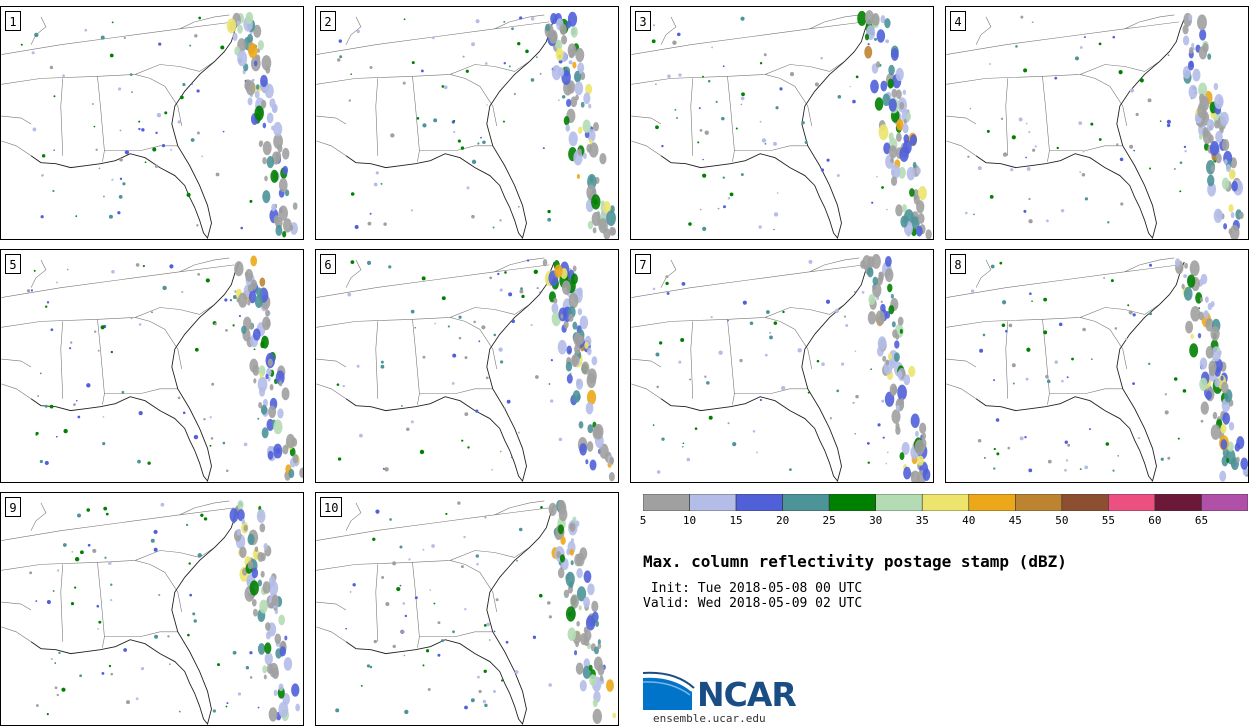  What do you see at coordinates (876, 520) in the screenshot?
I see `colorbar-tick-label: 30` at bounding box center [876, 520].